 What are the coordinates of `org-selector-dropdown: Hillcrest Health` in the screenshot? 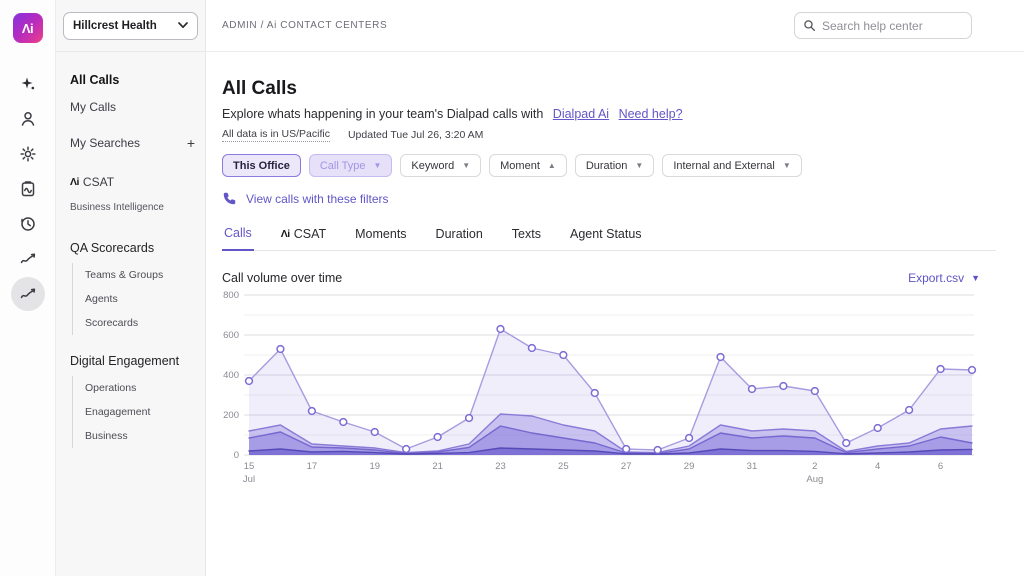 It's located at (130, 25).